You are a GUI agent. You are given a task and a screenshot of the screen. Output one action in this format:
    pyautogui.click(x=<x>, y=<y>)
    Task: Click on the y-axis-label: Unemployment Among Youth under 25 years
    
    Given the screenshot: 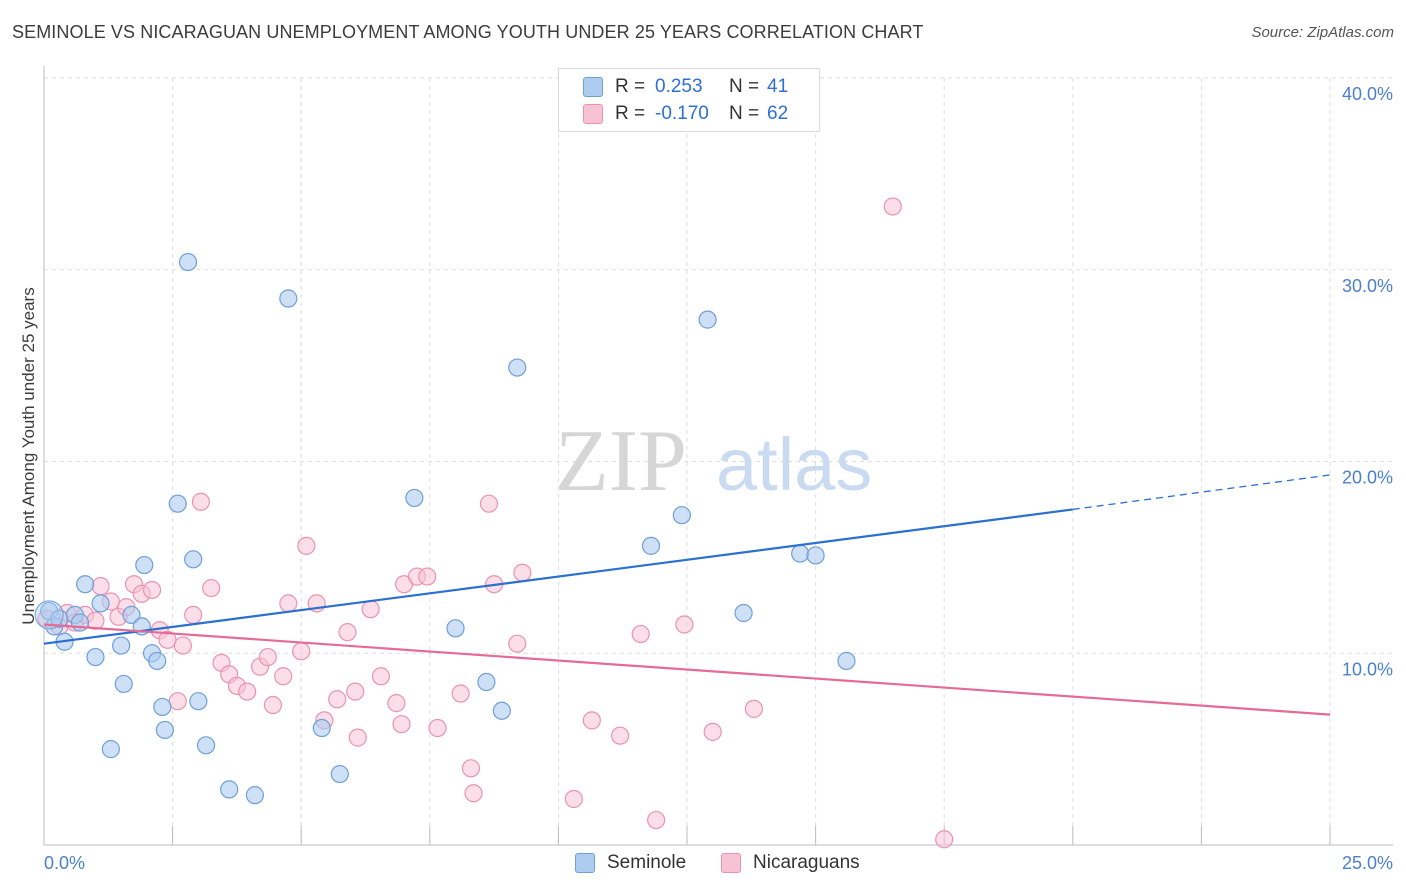 What is the action you would take?
    pyautogui.click(x=28, y=455)
    